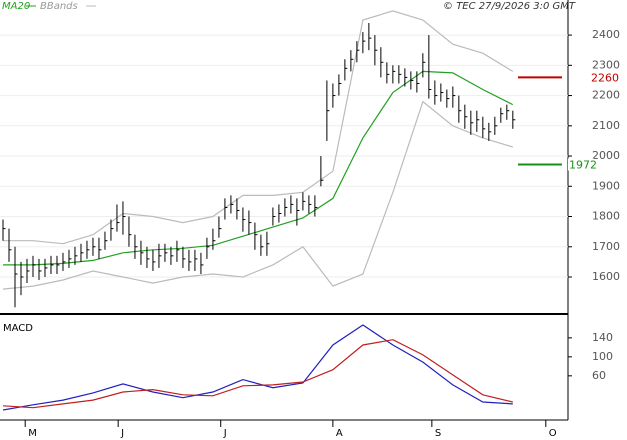 The width and height of the screenshot is (627, 440). I want to click on y-tick-label: 60, so click(599, 375).